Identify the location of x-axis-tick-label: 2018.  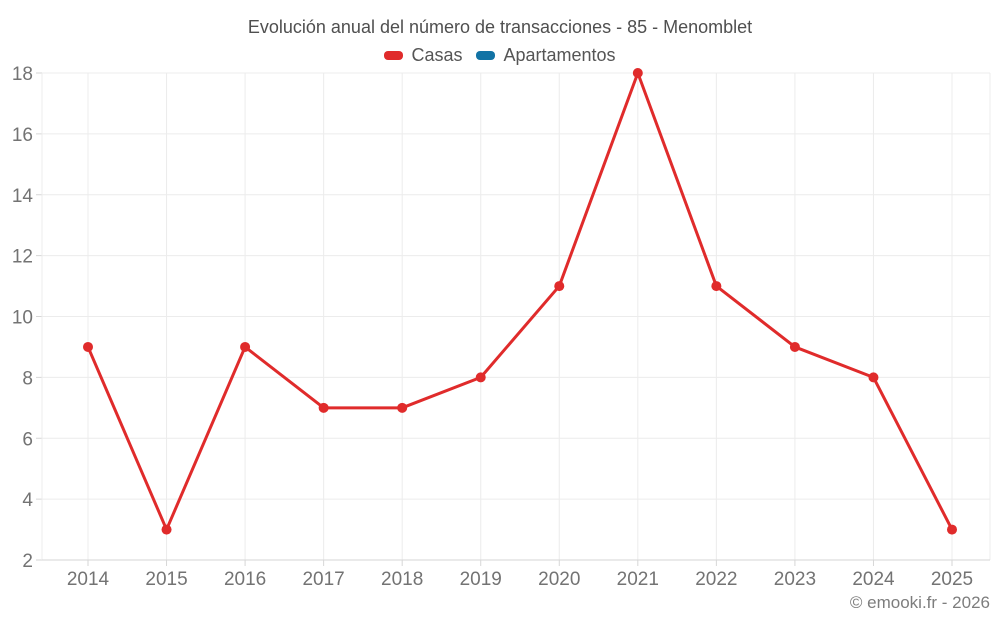
(402, 579).